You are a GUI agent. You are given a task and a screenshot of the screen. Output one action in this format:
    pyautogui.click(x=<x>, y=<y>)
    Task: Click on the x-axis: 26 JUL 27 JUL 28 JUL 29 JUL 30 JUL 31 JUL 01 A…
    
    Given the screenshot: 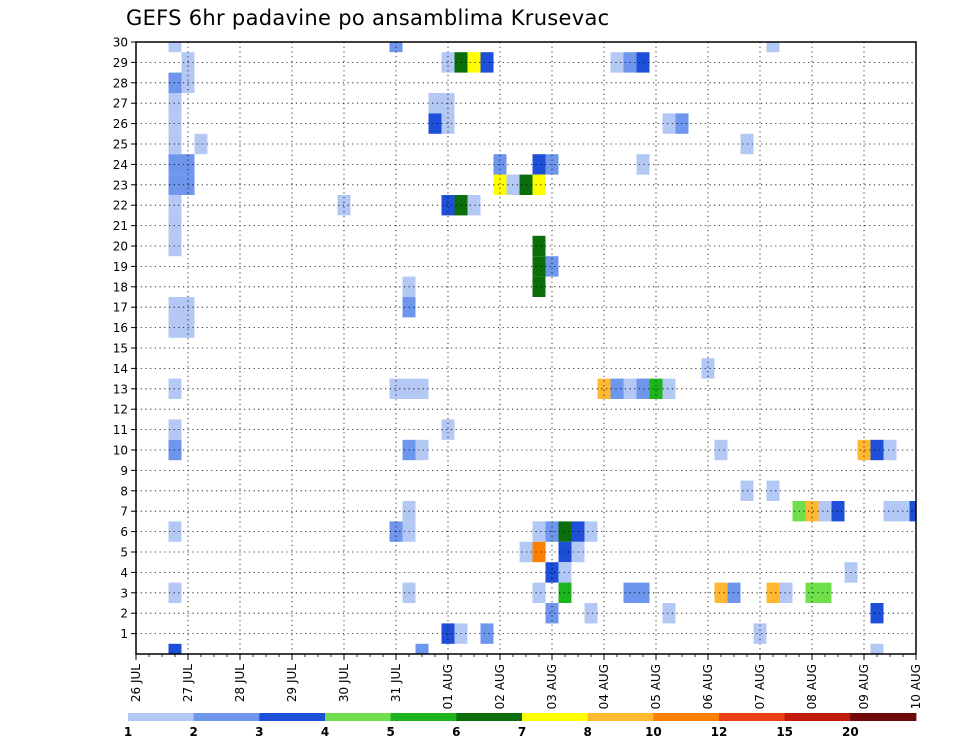 What is the action you would take?
    pyautogui.click(x=526, y=681)
    